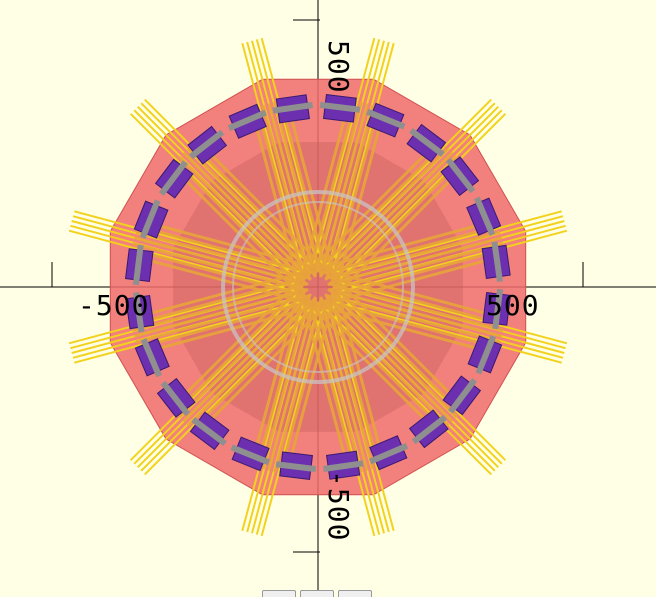 The width and height of the screenshot is (656, 597). I want to click on ring-outer, so click(318, 287).